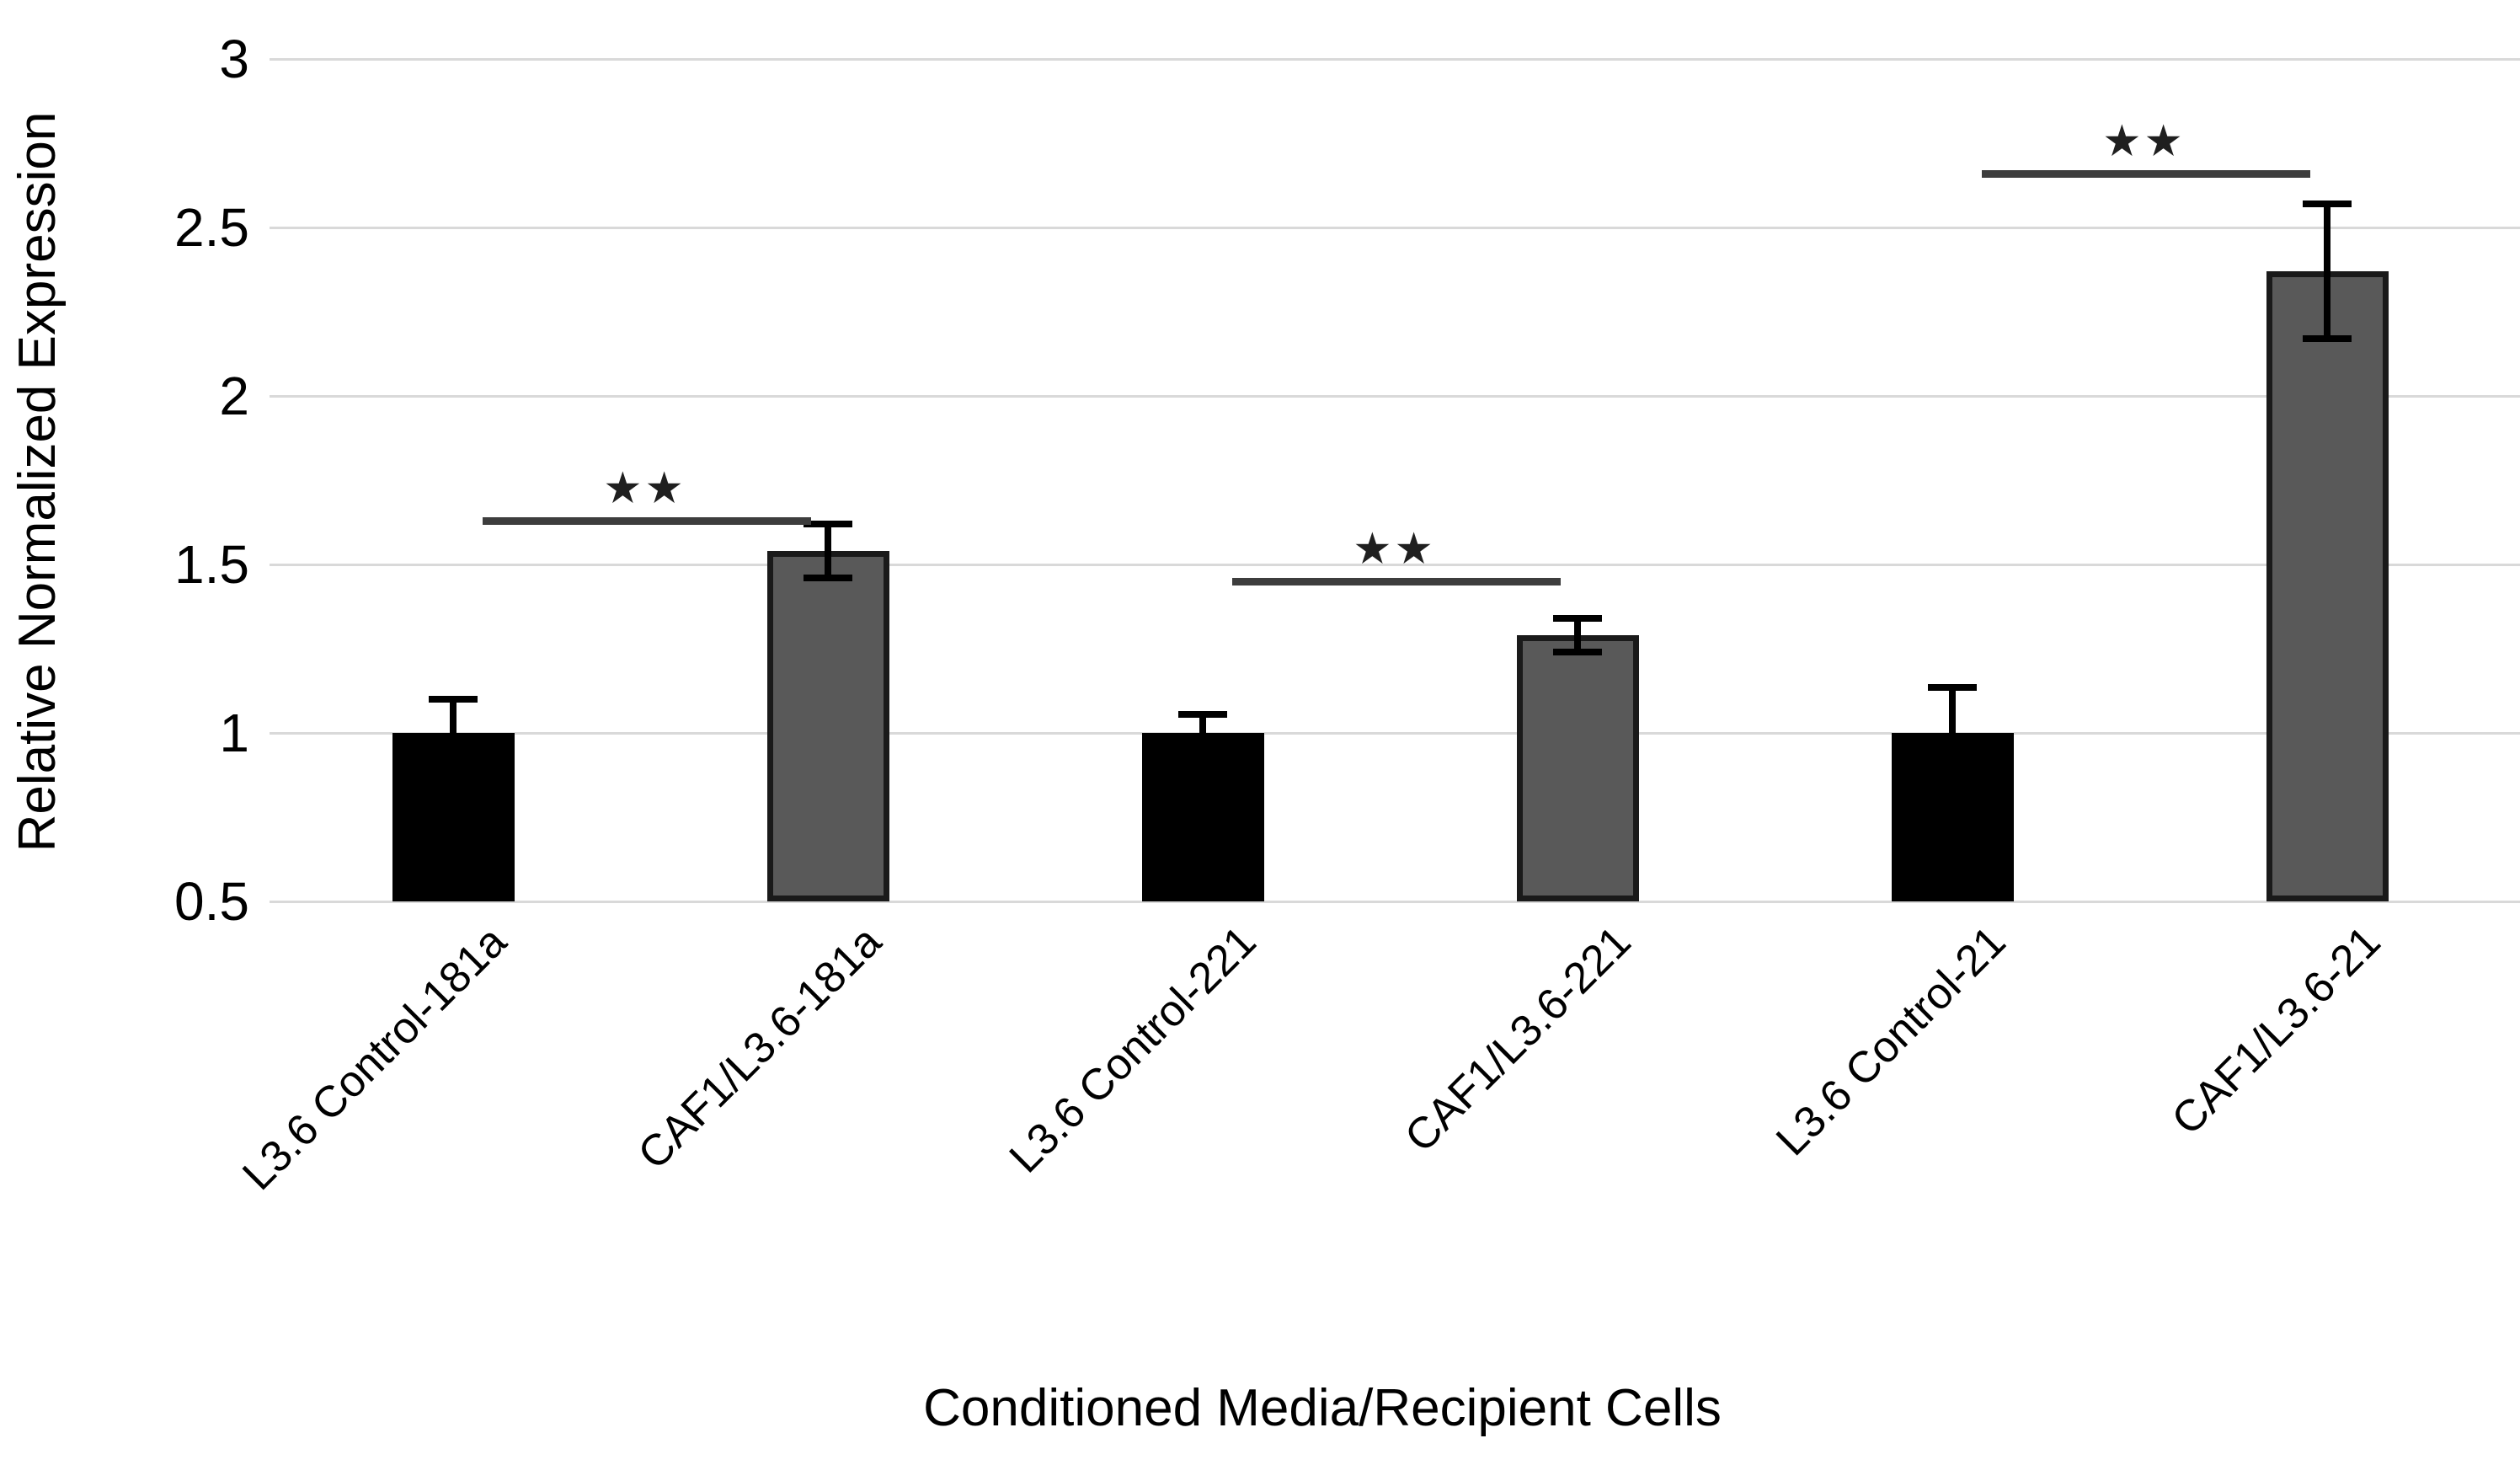 The height and width of the screenshot is (1465, 2520). Describe the element at coordinates (212, 227) in the screenshot. I see `y-tick-label: 2.5` at that location.